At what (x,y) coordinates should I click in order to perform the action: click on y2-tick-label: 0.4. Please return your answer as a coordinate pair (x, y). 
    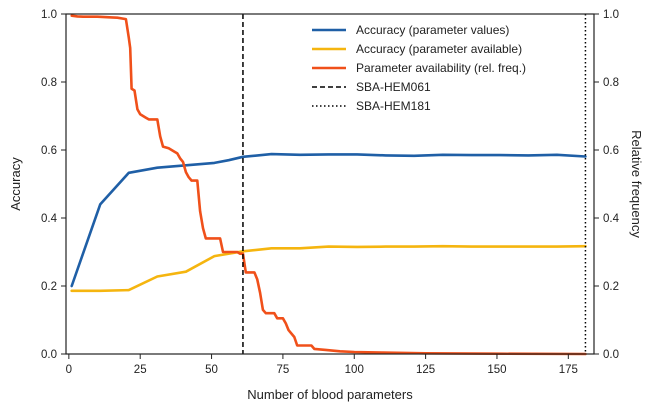
    Looking at the image, I should click on (611, 219).